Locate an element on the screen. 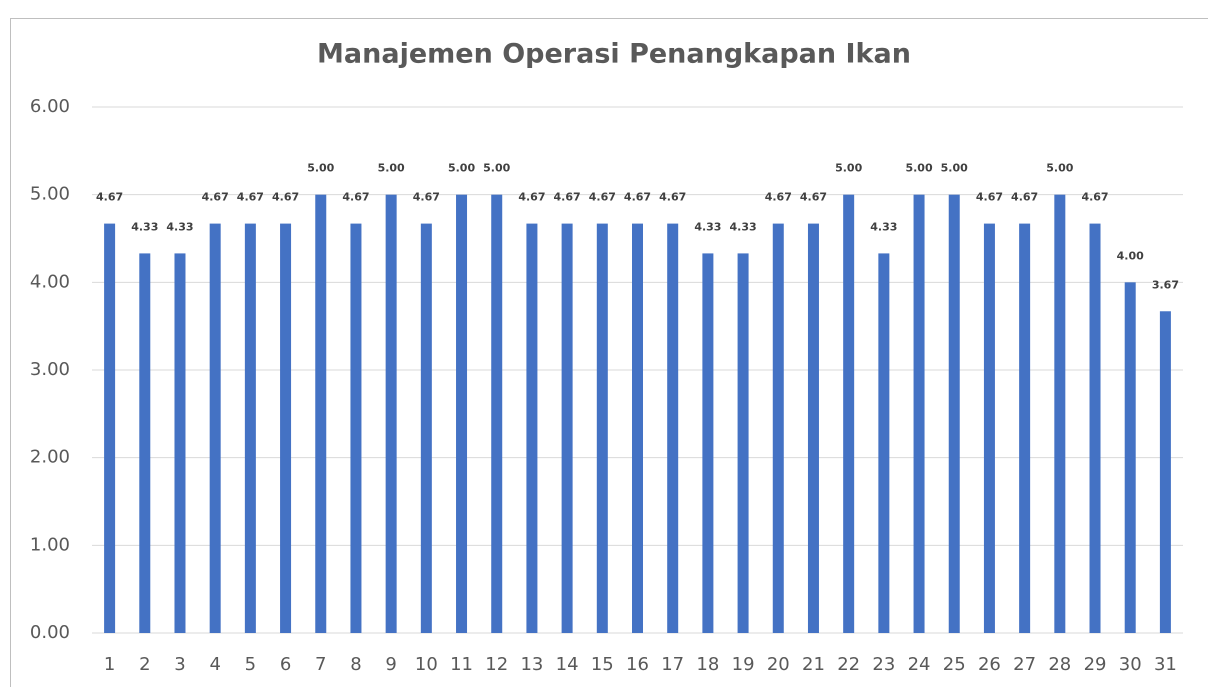 The image size is (1208, 687). x-tick-label: 22 is located at coordinates (848, 664).